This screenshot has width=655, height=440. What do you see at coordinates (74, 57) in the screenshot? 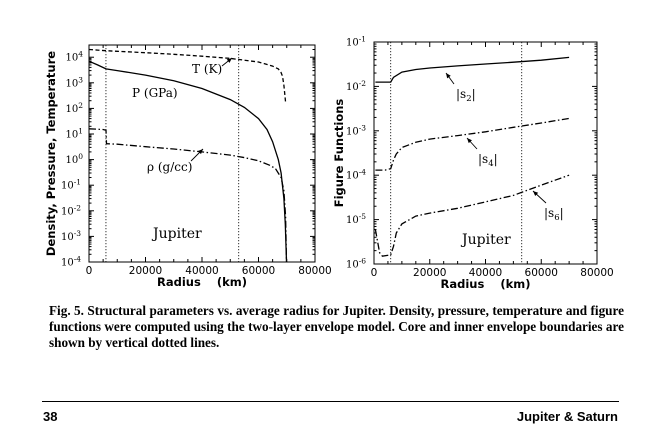
I see `y-tick-label: 10⁴` at bounding box center [74, 57].